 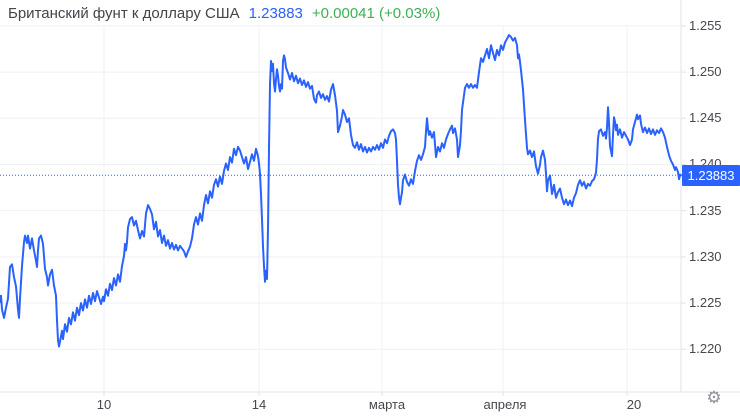 I want to click on price-scale-tick: 1.220, so click(x=705, y=349).